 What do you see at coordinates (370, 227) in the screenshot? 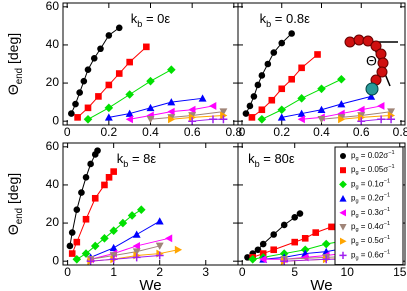
I see `legend-label: pg = 0.4σ−1` at bounding box center [370, 227].